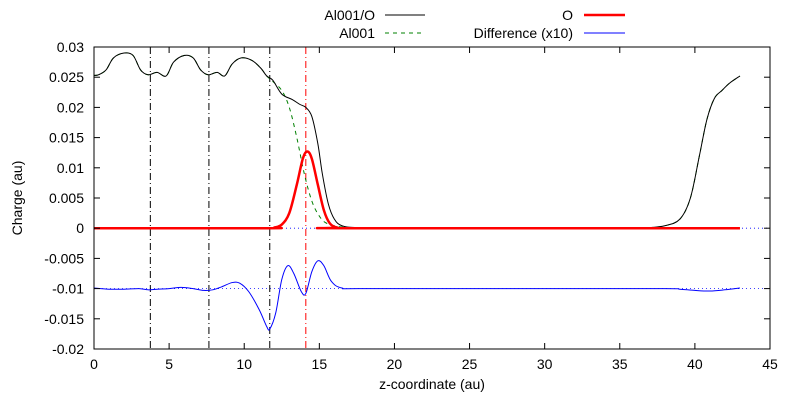 The height and width of the screenshot is (405, 800). I want to click on legend-label-3: Difference (x10), so click(523, 33).